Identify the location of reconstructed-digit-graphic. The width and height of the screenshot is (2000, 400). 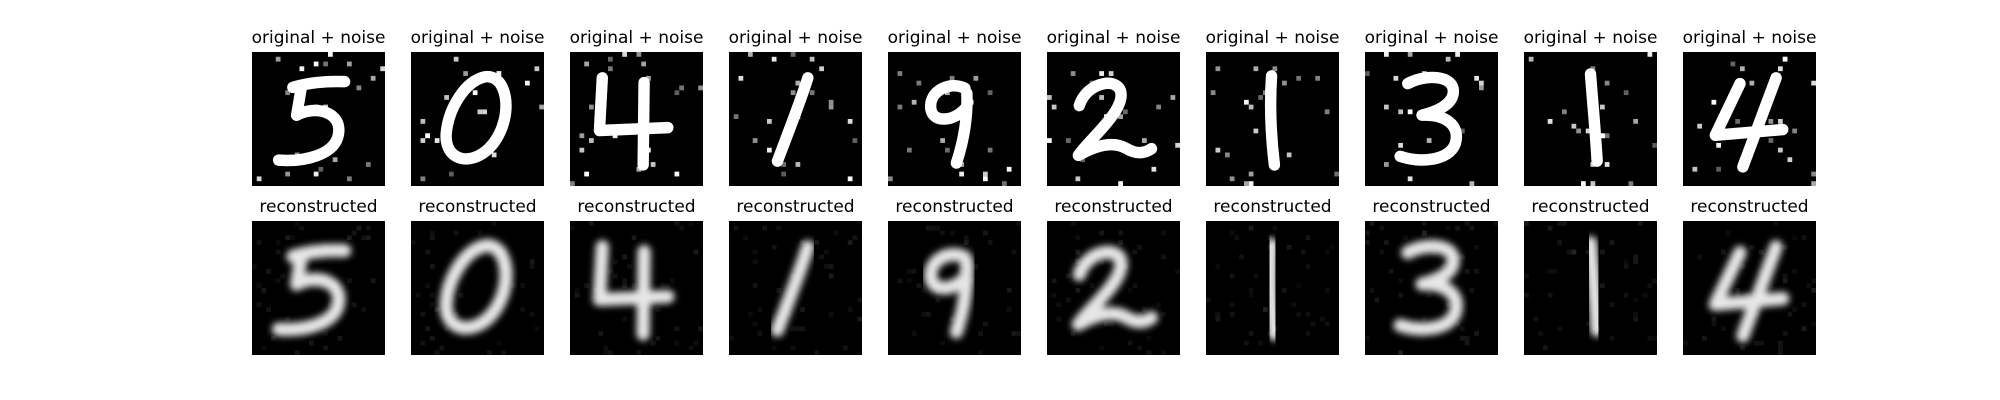
(1272, 288).